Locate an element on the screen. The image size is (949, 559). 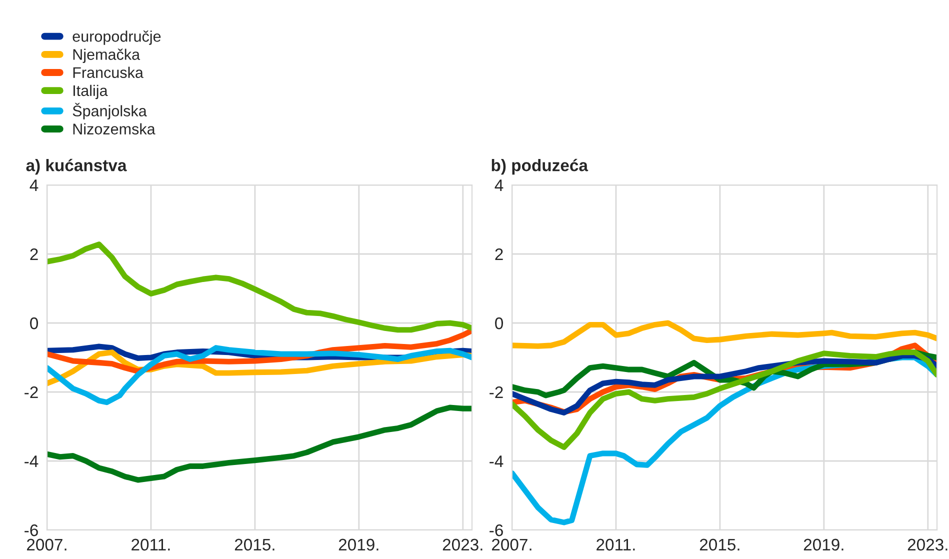
chart-title: b) poduzeća is located at coordinates (540, 166).